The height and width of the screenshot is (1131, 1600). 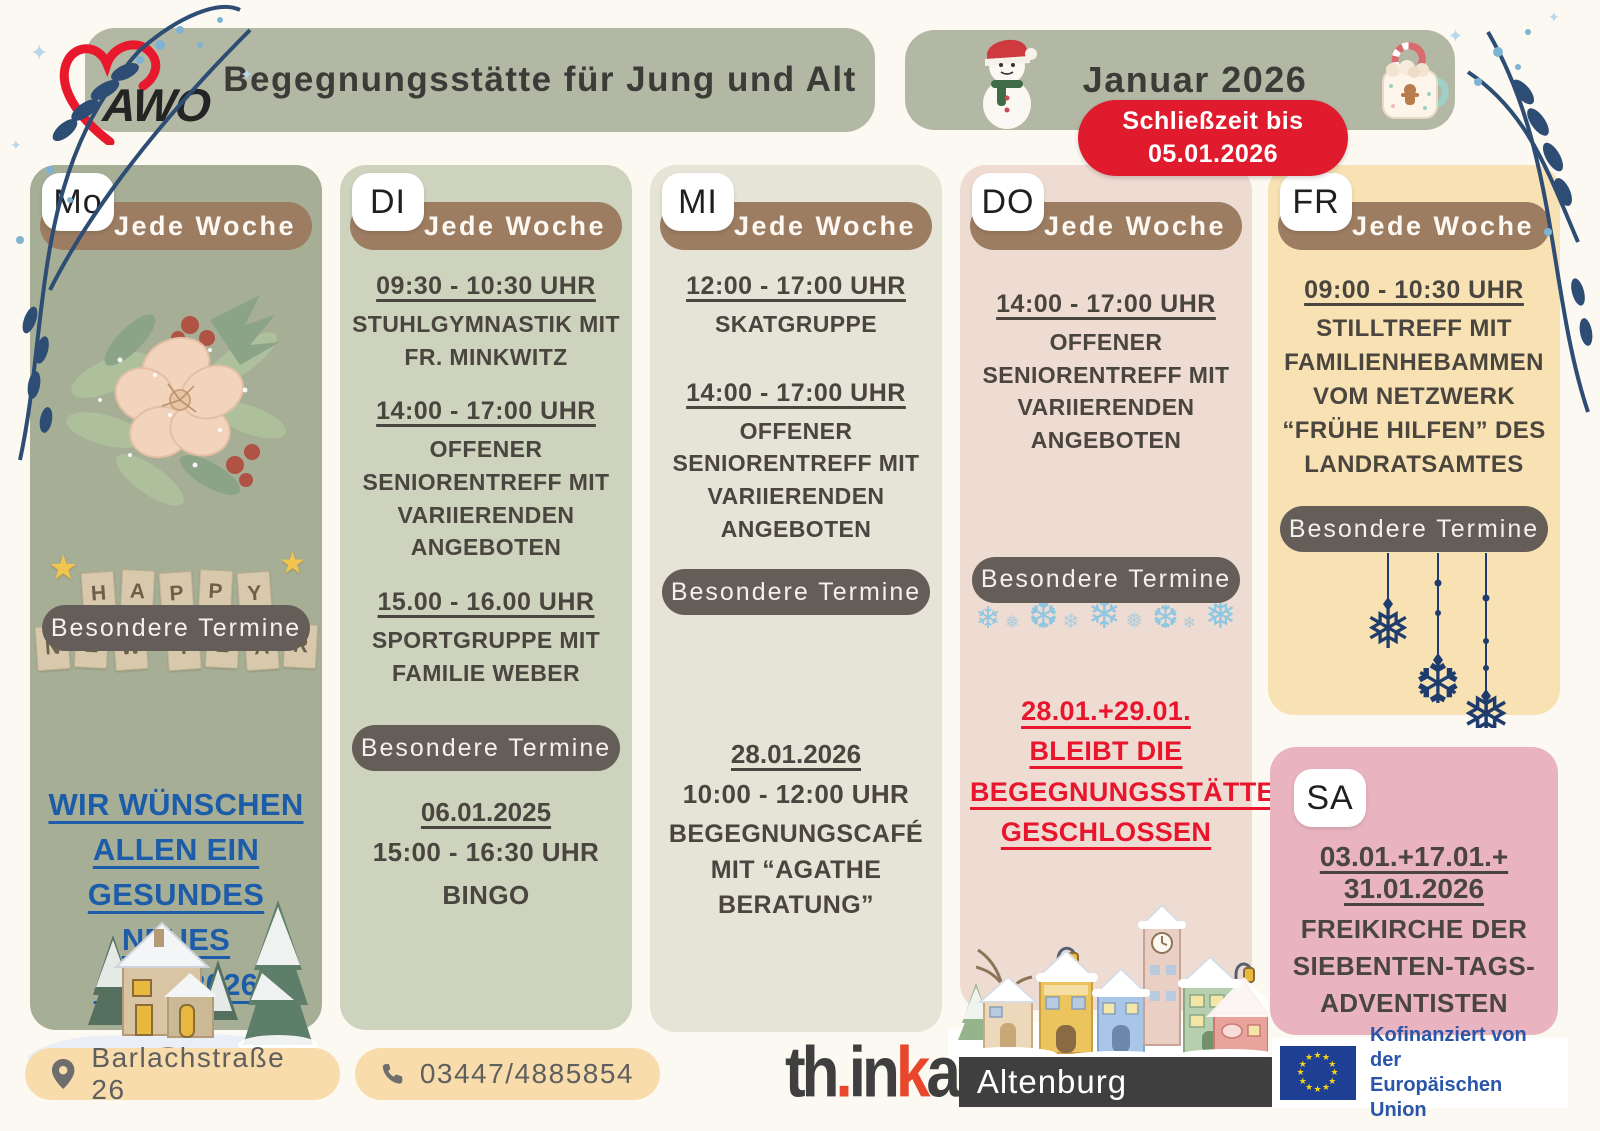 What do you see at coordinates (486, 895) in the screenshot?
I see `special-desc: BINGO` at bounding box center [486, 895].